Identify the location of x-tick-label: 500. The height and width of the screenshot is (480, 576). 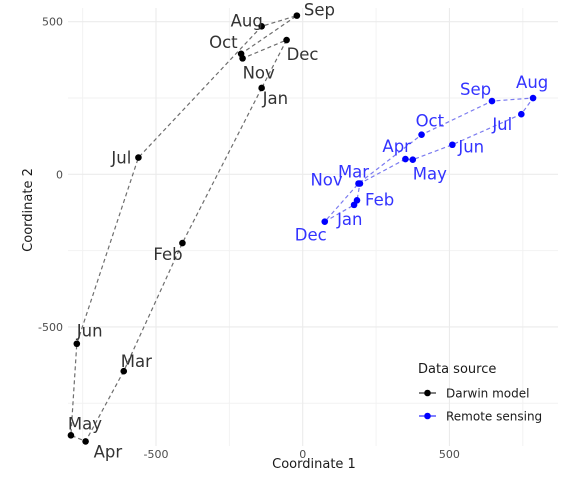
(449, 454).